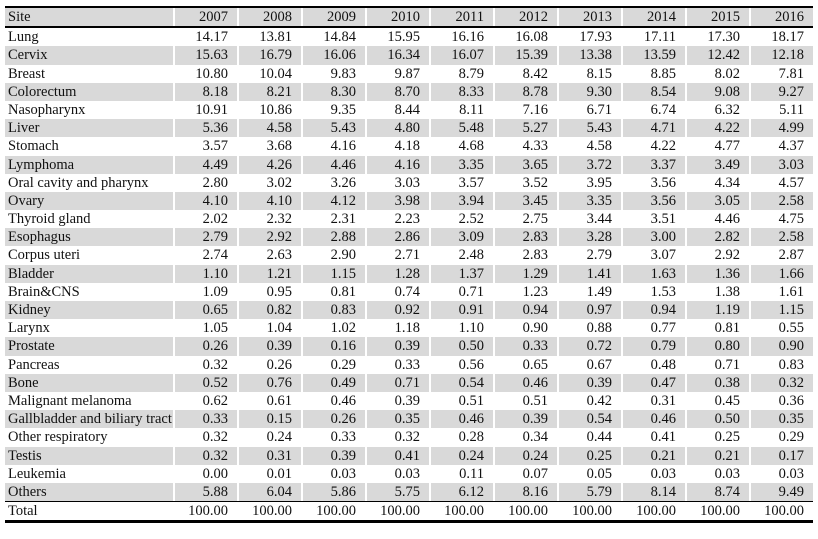 This screenshot has height=539, width=818. Describe the element at coordinates (663, 146) in the screenshot. I see `value-cell: 4.22` at that location.